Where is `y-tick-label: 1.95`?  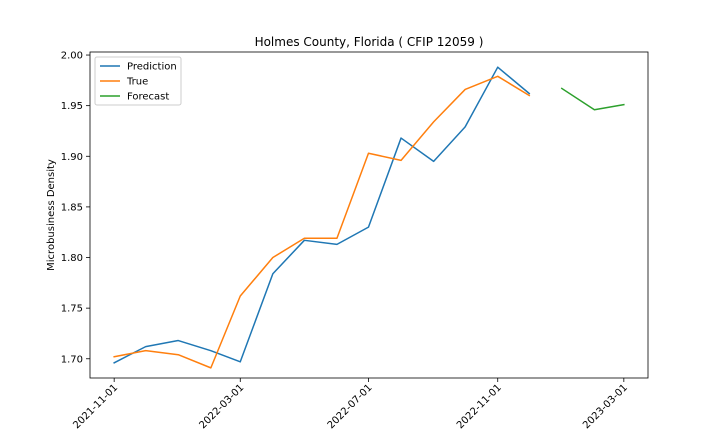 y-tick-label: 1.95 is located at coordinates (72, 106).